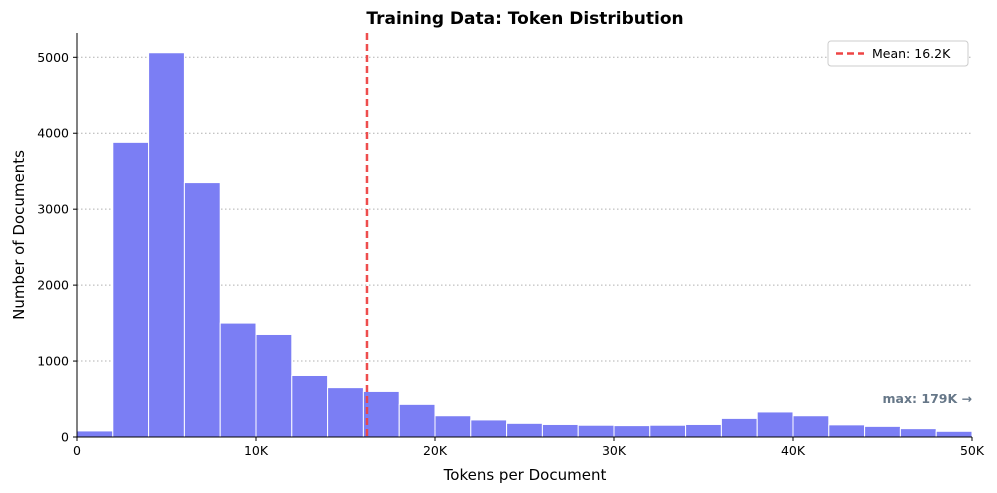 This screenshot has width=997, height=493. Describe the element at coordinates (53, 361) in the screenshot. I see `y-tick-label: 1000` at that location.